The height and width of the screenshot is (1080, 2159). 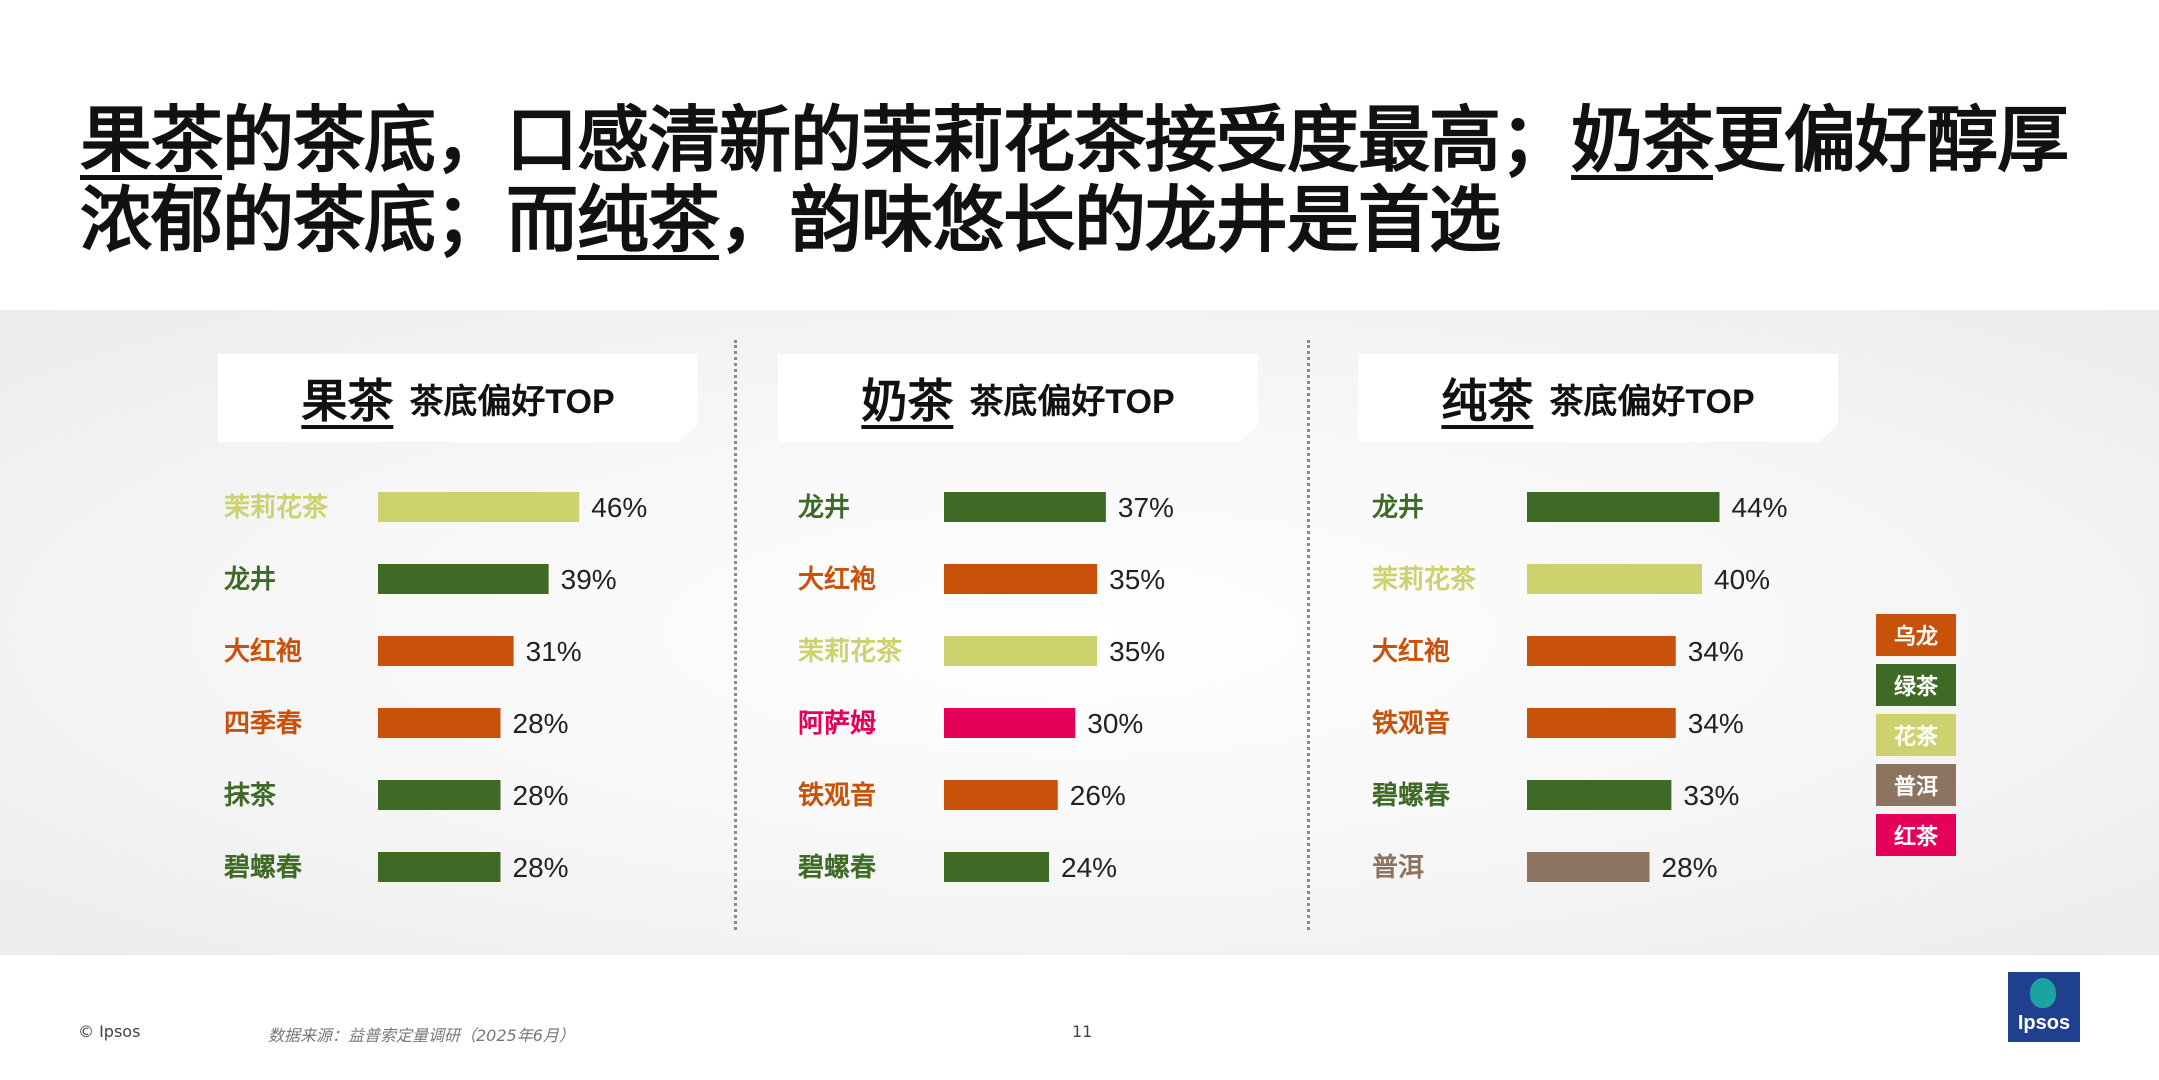 I want to click on category-label: 抹茶, so click(x=250, y=796).